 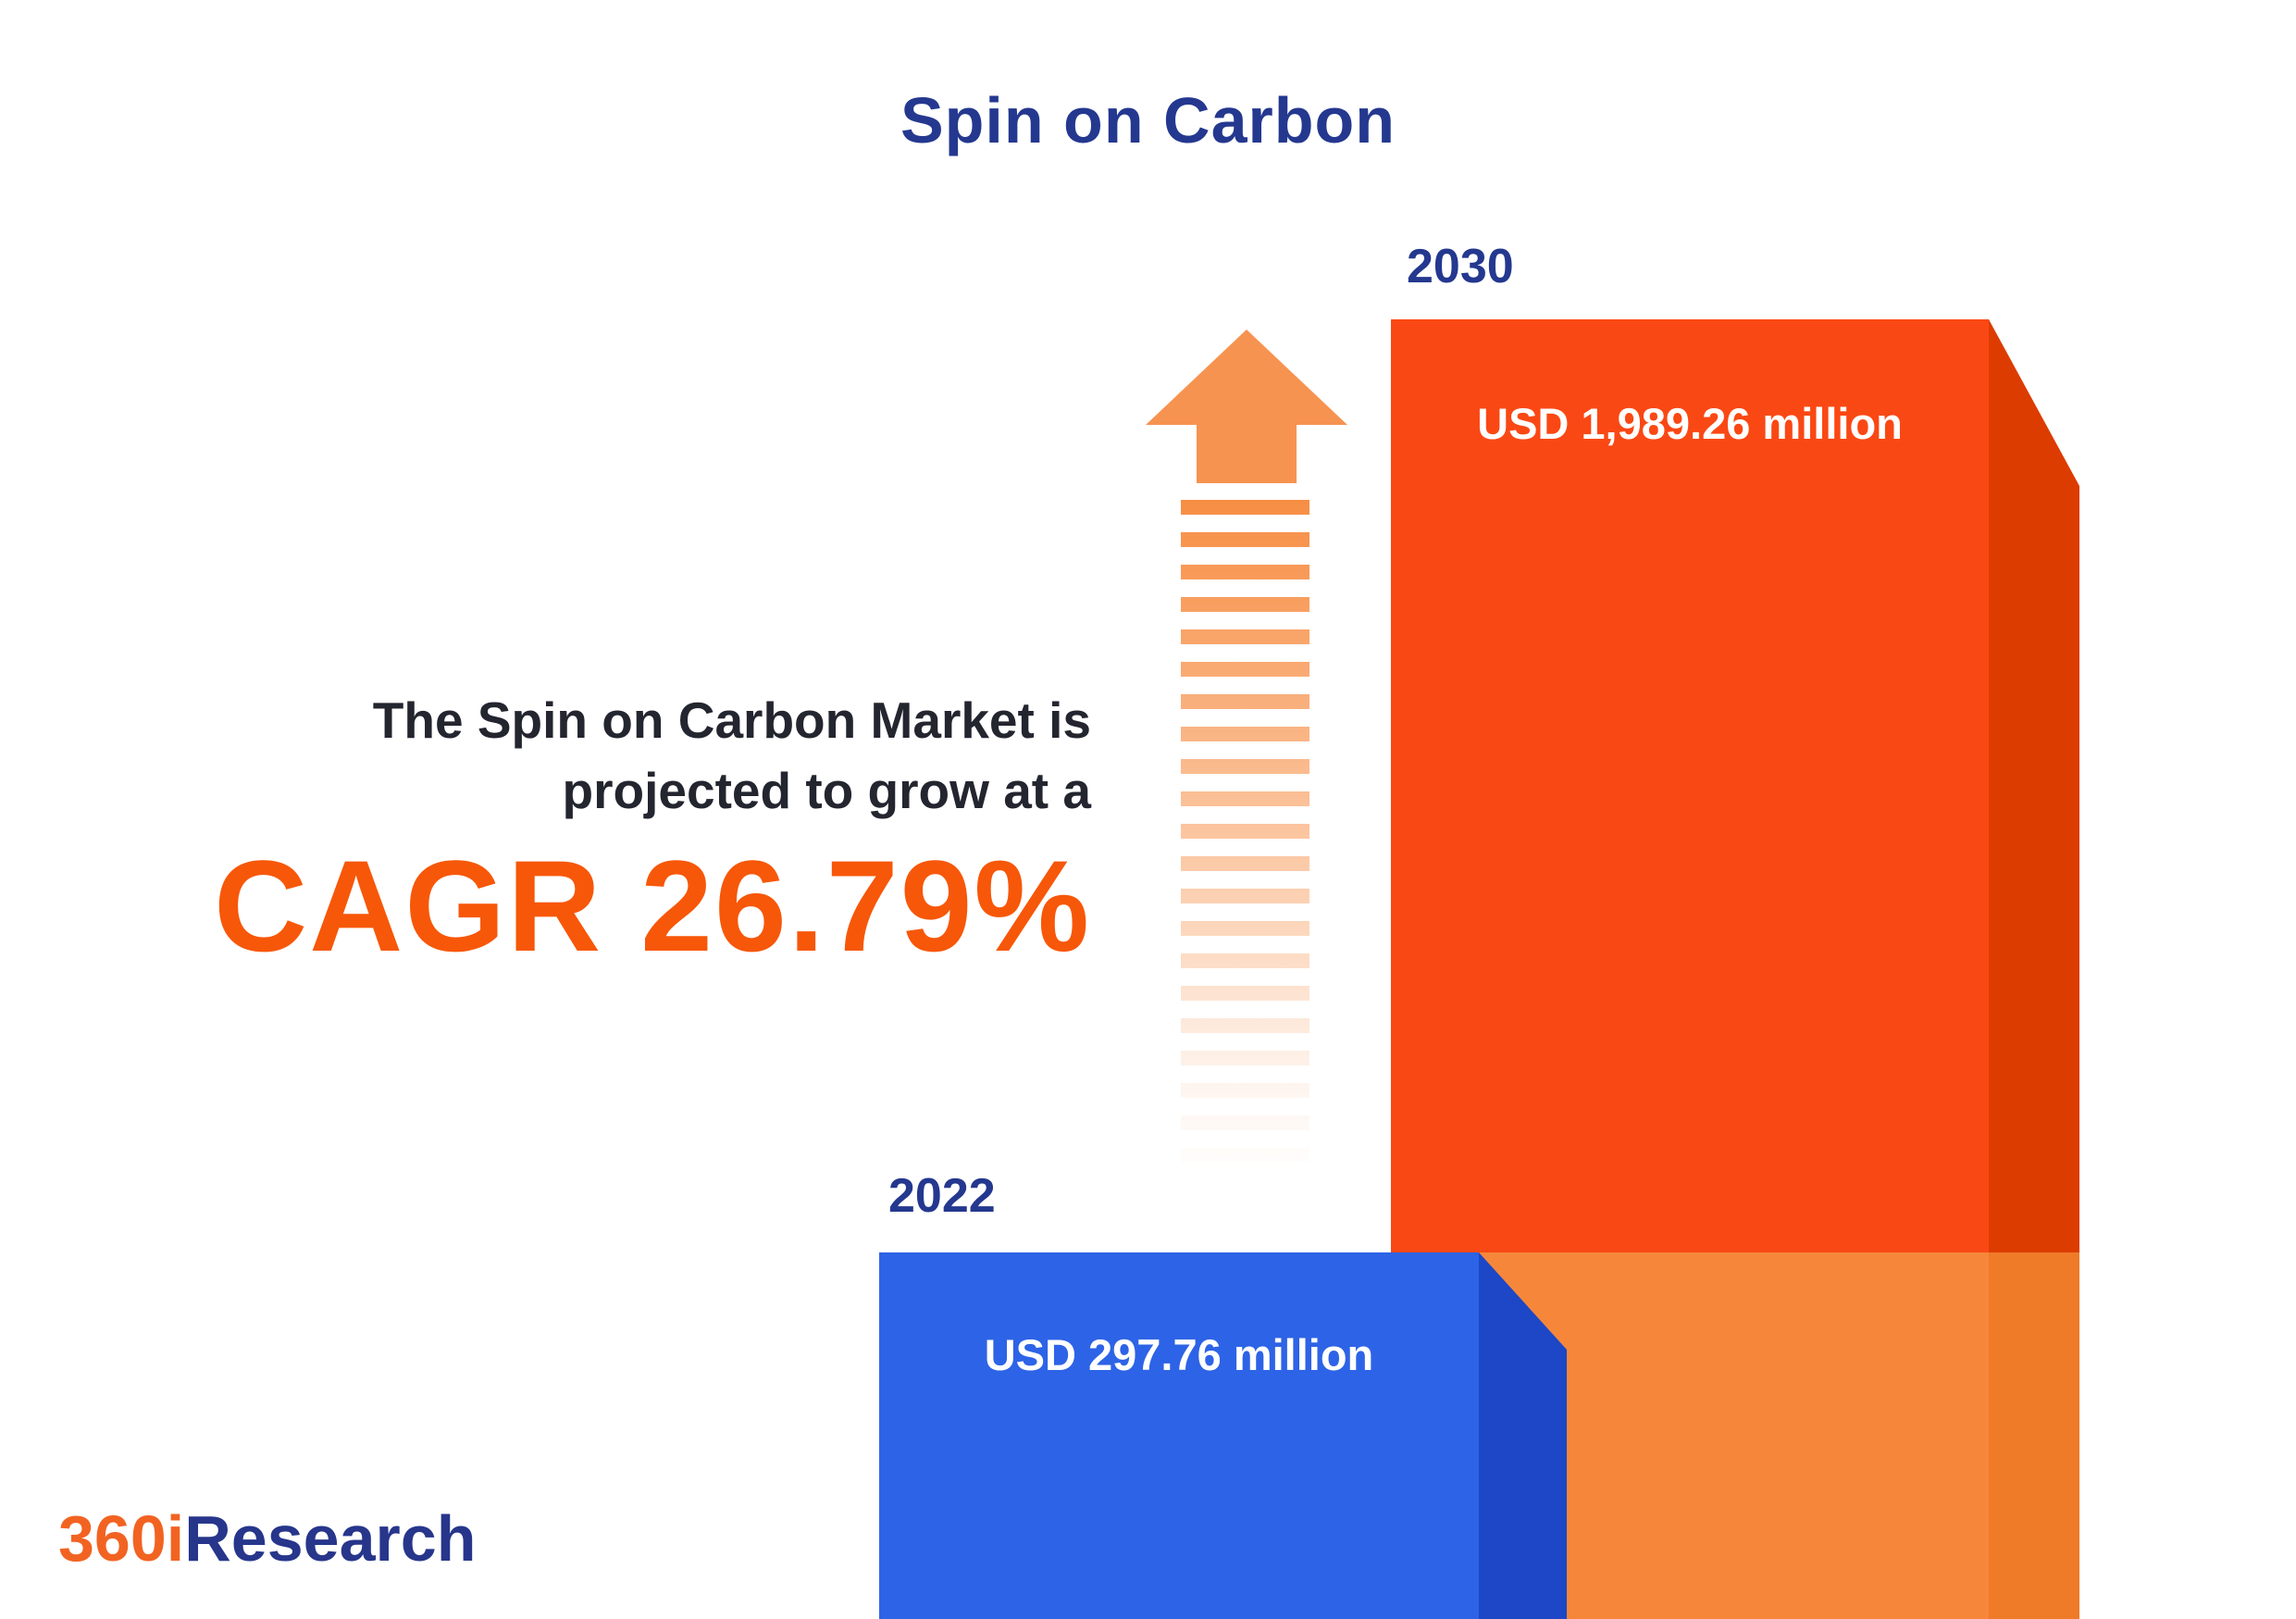 I want to click on market-description-line1: The Spin on Carbon Market is, so click(x=732, y=720).